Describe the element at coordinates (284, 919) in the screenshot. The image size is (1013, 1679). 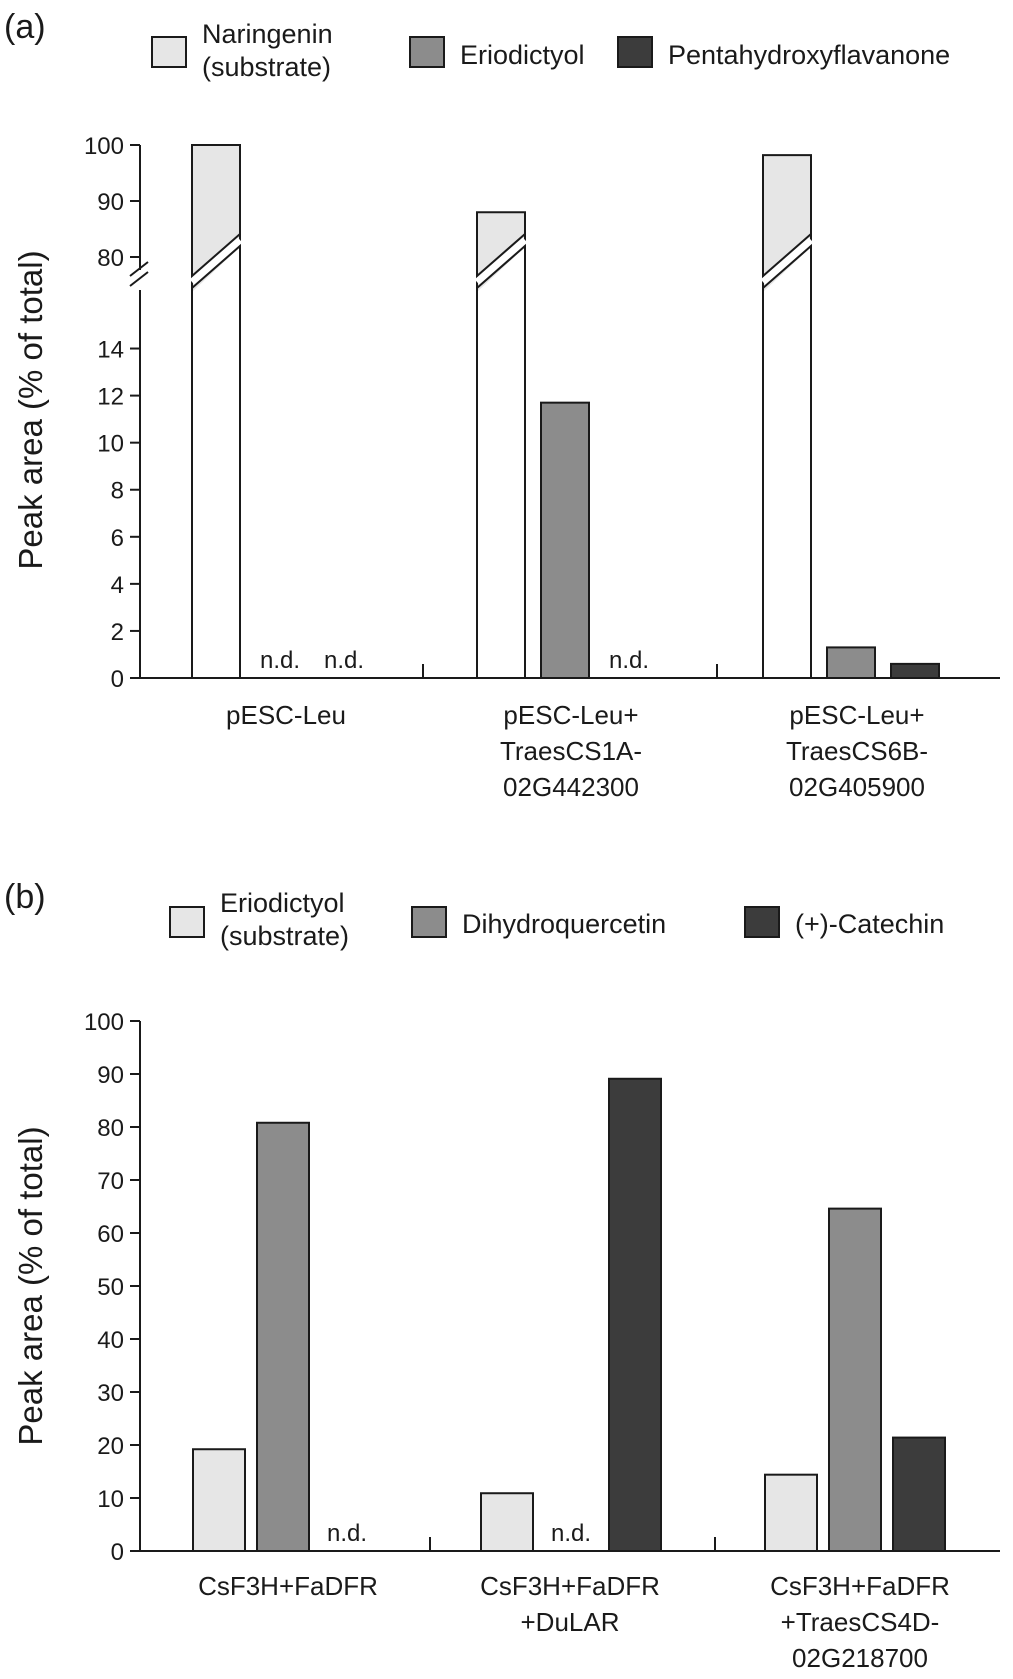
I see `legend-b-label-0: Eriodictyol (substrate)` at that location.